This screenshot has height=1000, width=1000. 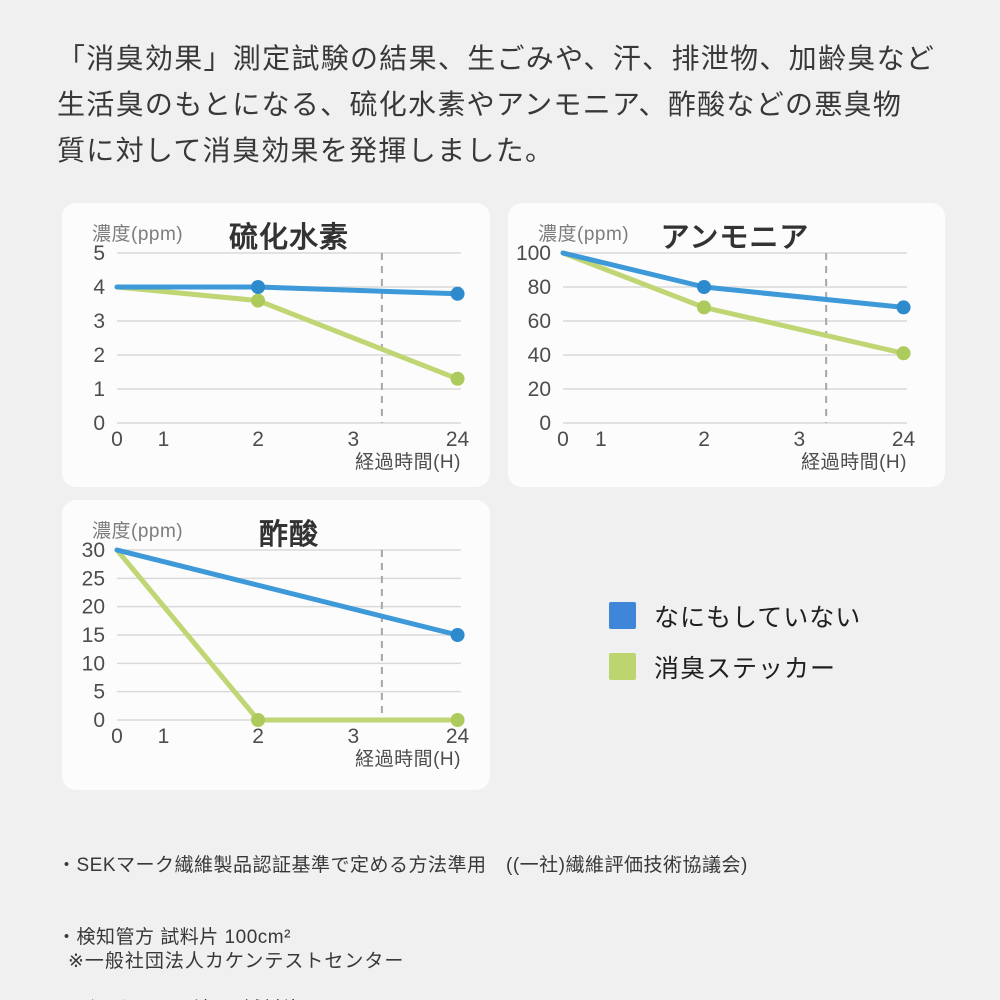 What do you see at coordinates (735, 238) in the screenshot?
I see `chart-title: アンモニア` at bounding box center [735, 238].